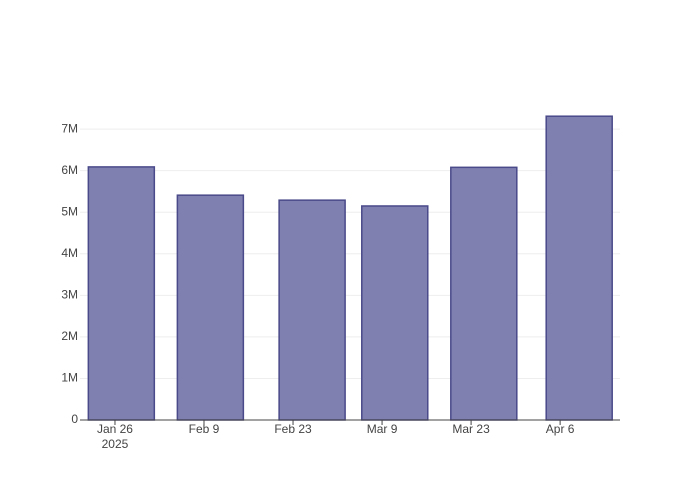  Describe the element at coordinates (69, 253) in the screenshot. I see `y-tick-label: 4M` at that location.